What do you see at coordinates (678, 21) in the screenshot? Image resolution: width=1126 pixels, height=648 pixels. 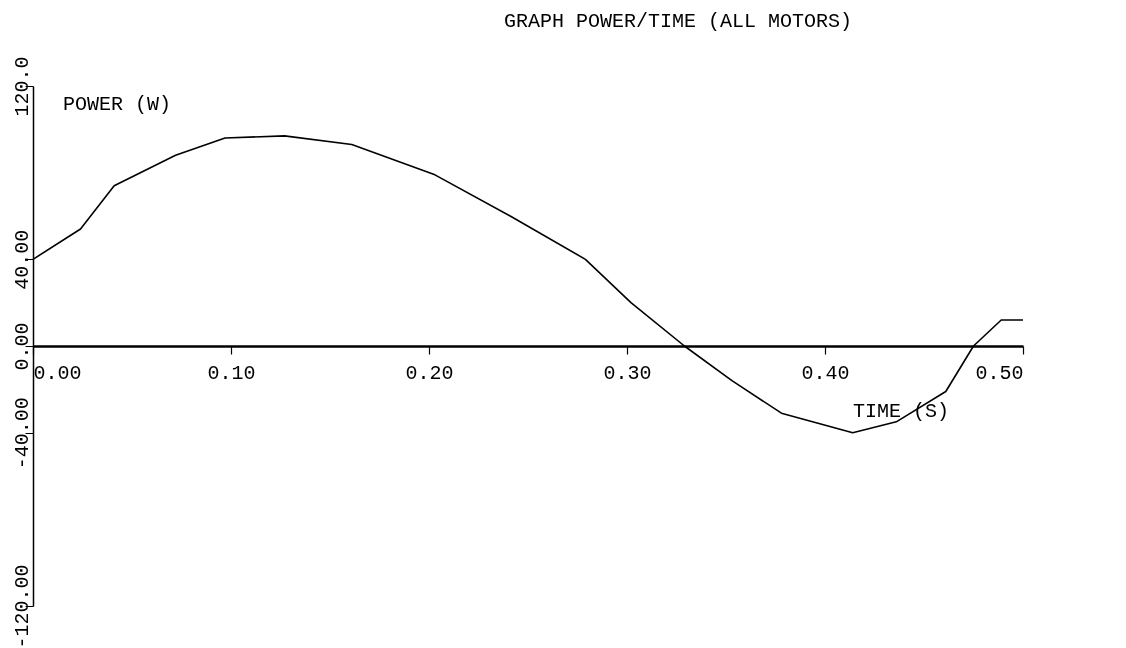 I see `chart-title: GRAPH POWER/TIME (ALL MOTORS)` at bounding box center [678, 21].